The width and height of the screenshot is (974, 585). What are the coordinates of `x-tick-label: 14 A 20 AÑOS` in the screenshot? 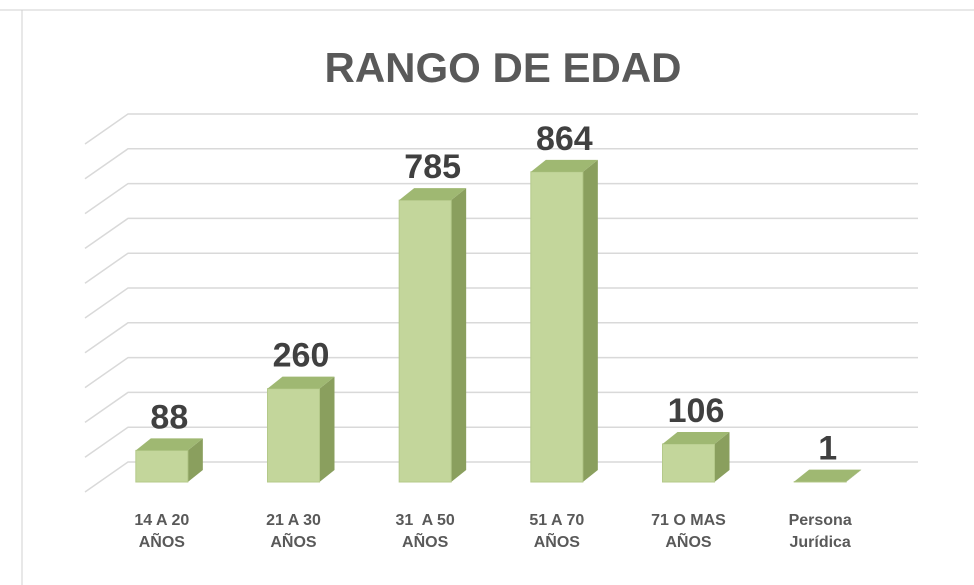 It's located at (162, 531).